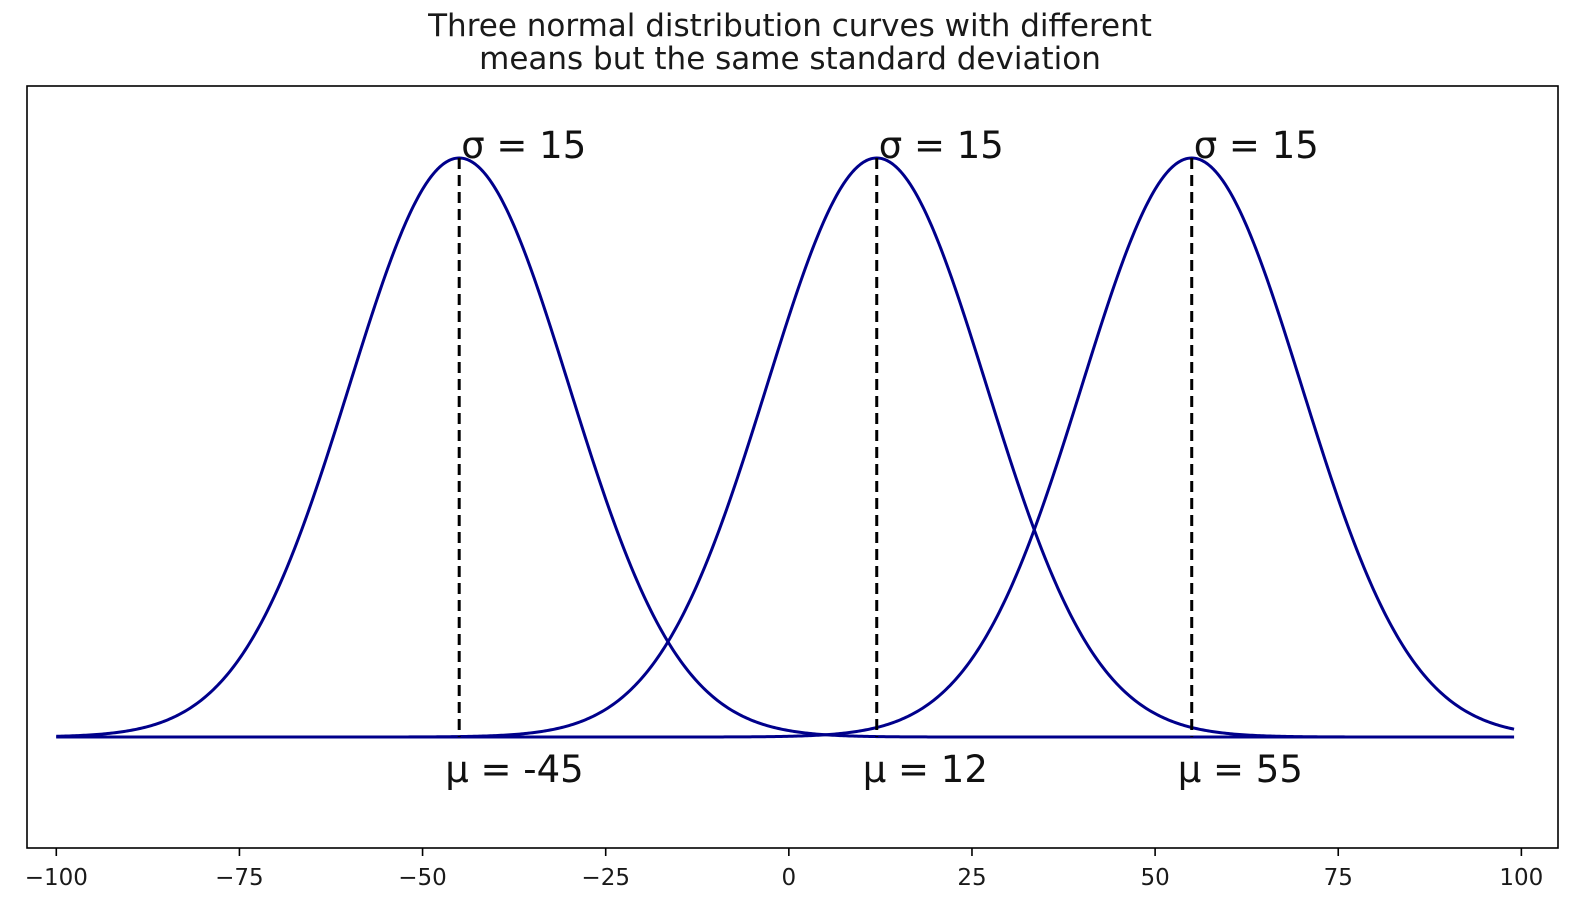 This screenshot has height=916, width=1588. I want to click on x-tick-label-0: −100, so click(56, 878).